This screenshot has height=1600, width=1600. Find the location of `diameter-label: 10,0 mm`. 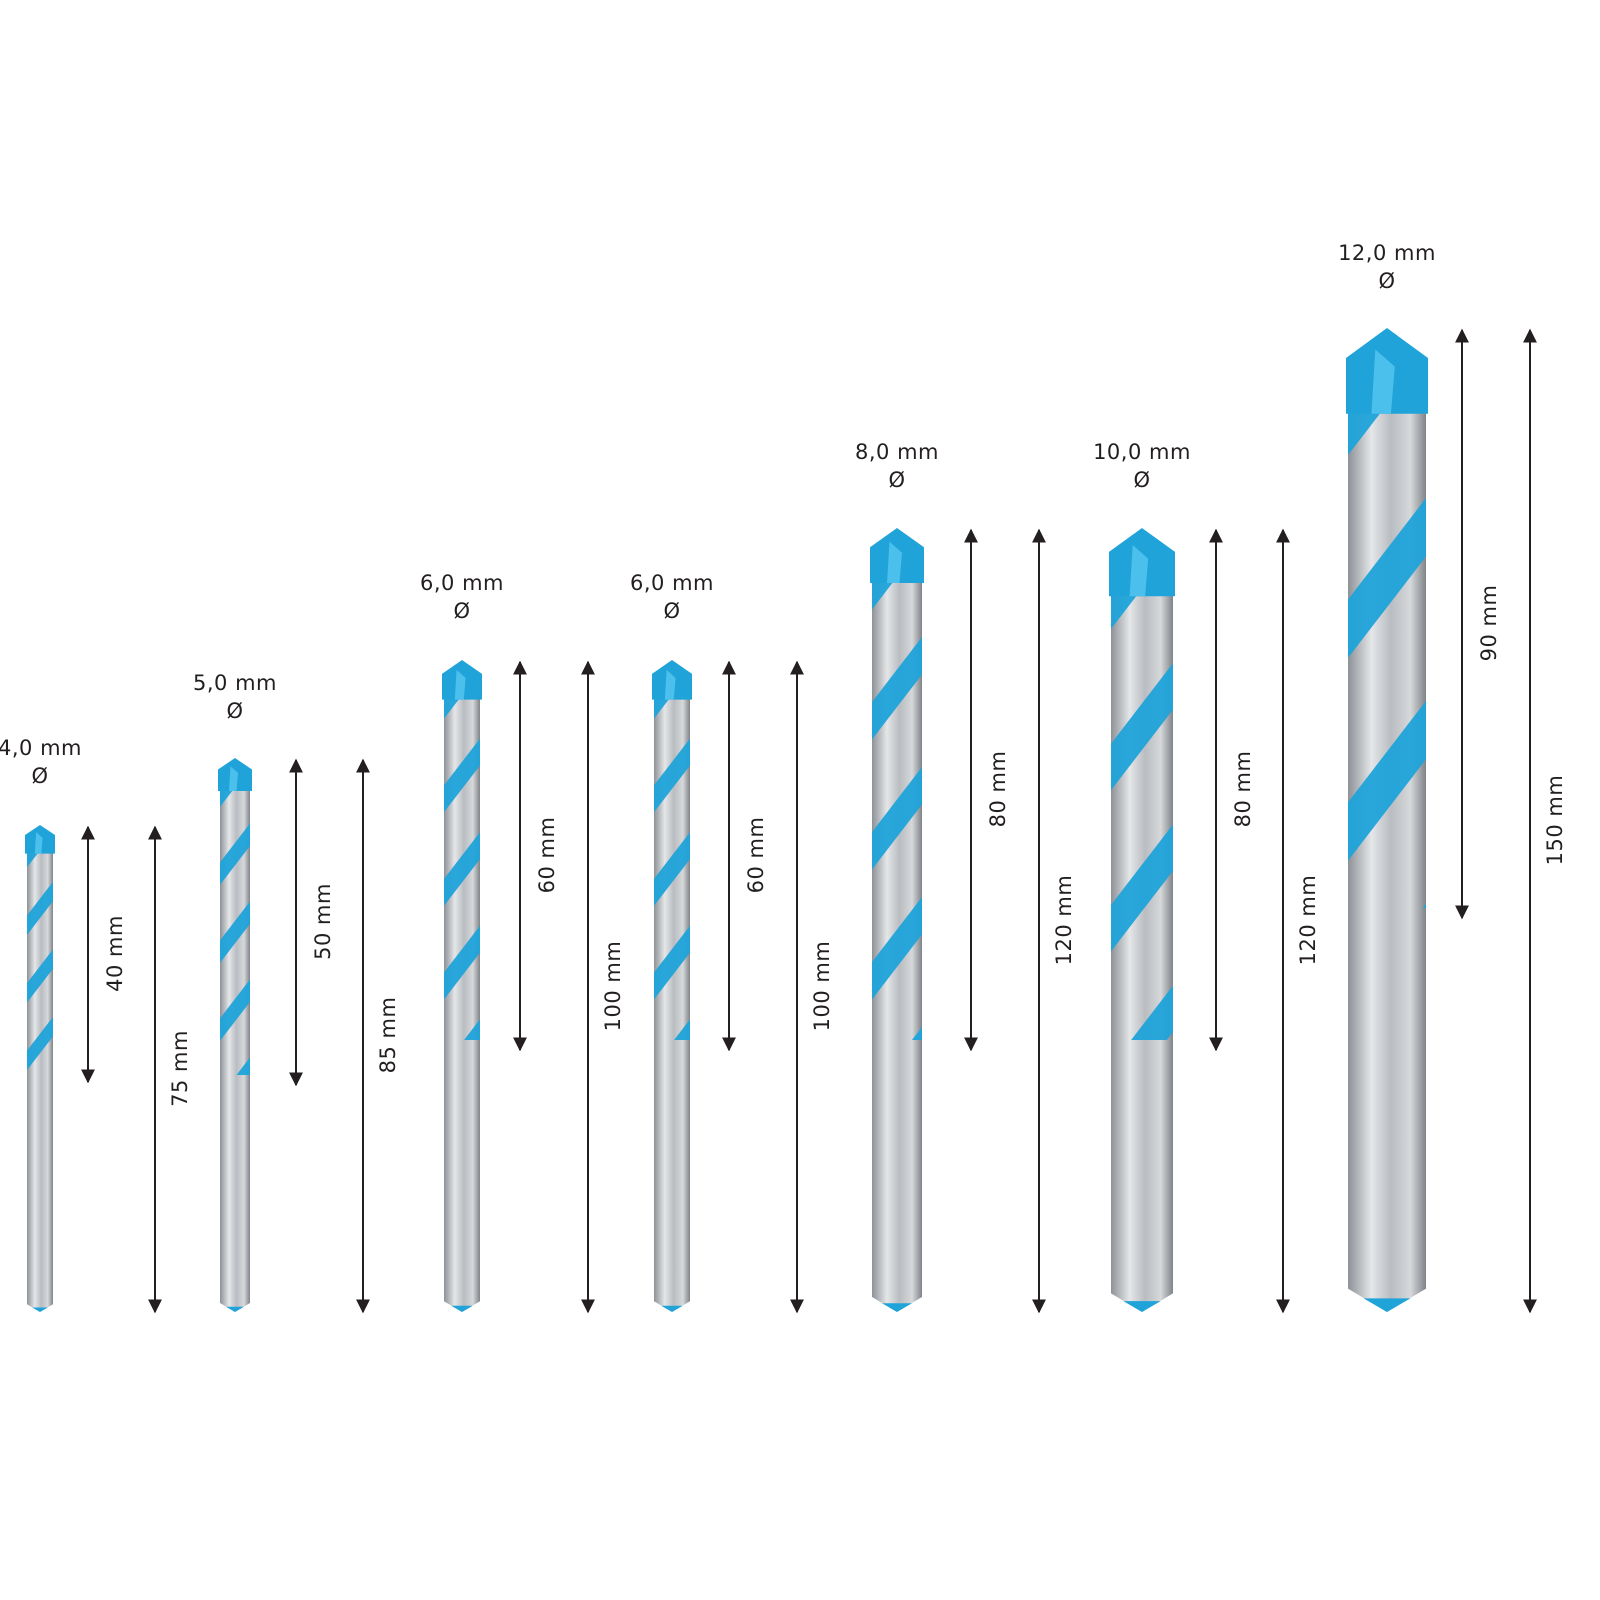

diameter-label: 10,0 mm is located at coordinates (1142, 452).